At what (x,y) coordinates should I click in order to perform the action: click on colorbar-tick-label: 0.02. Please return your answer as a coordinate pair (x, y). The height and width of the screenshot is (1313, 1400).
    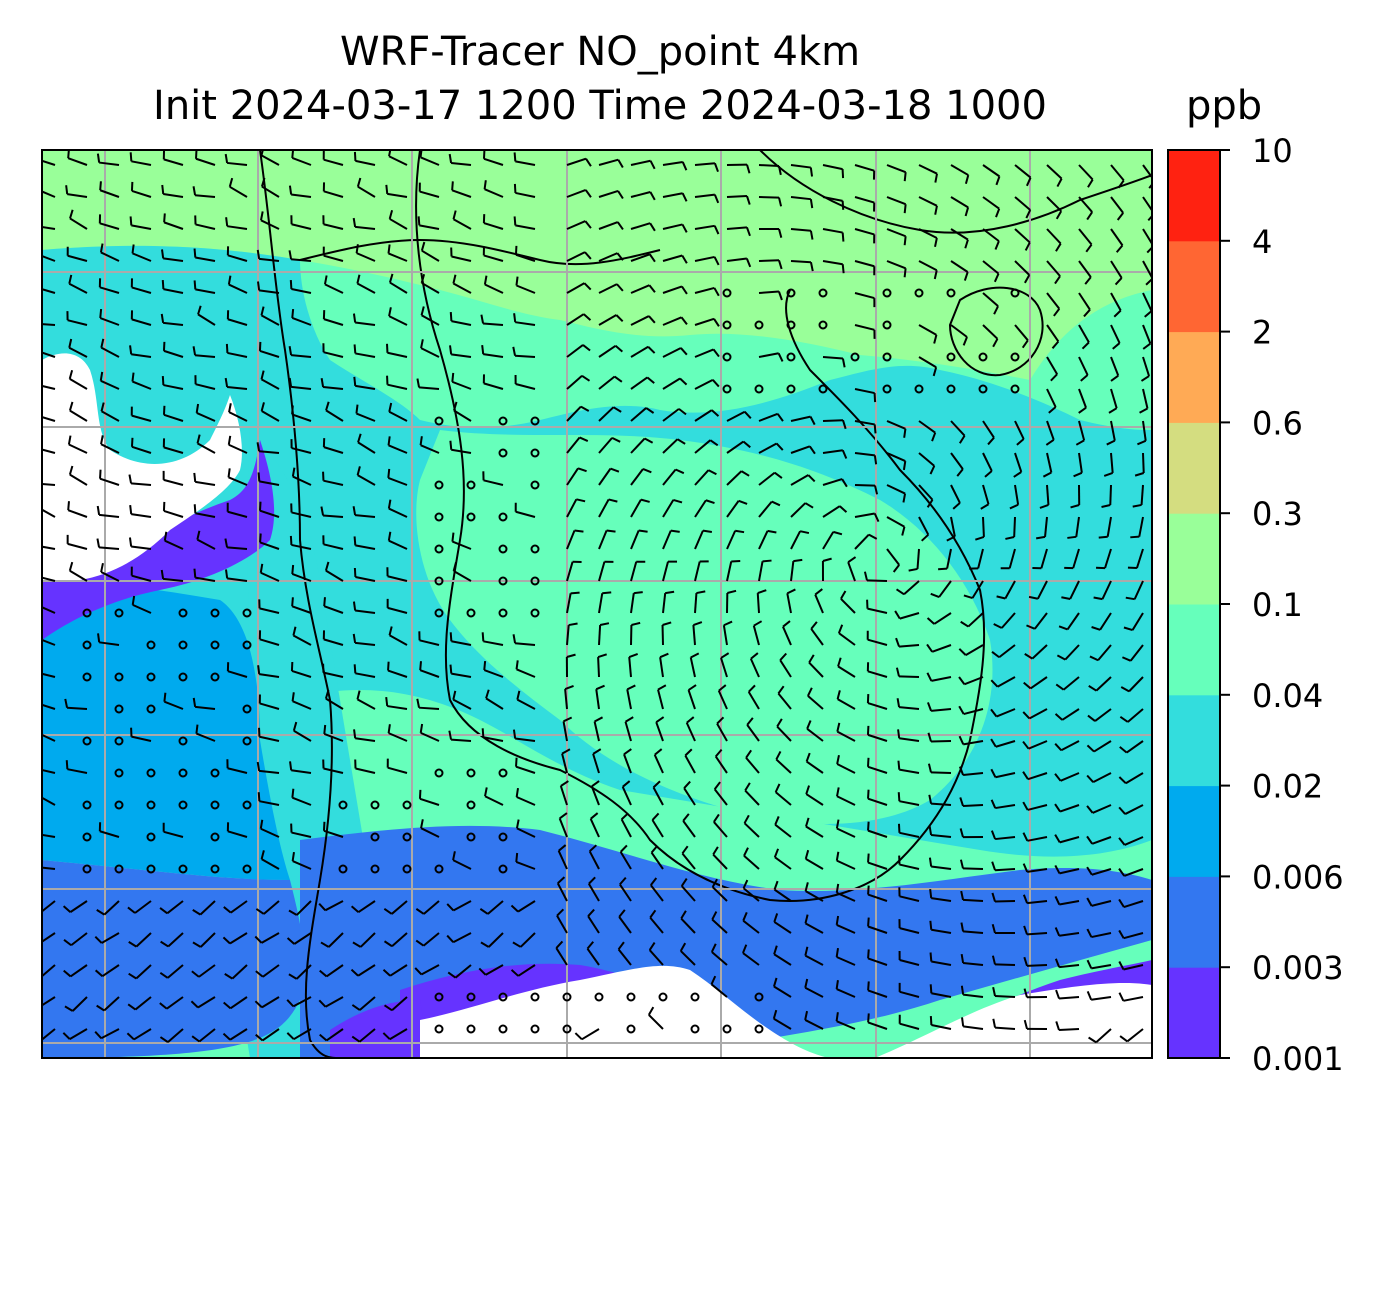
    Looking at the image, I should click on (1287, 787).